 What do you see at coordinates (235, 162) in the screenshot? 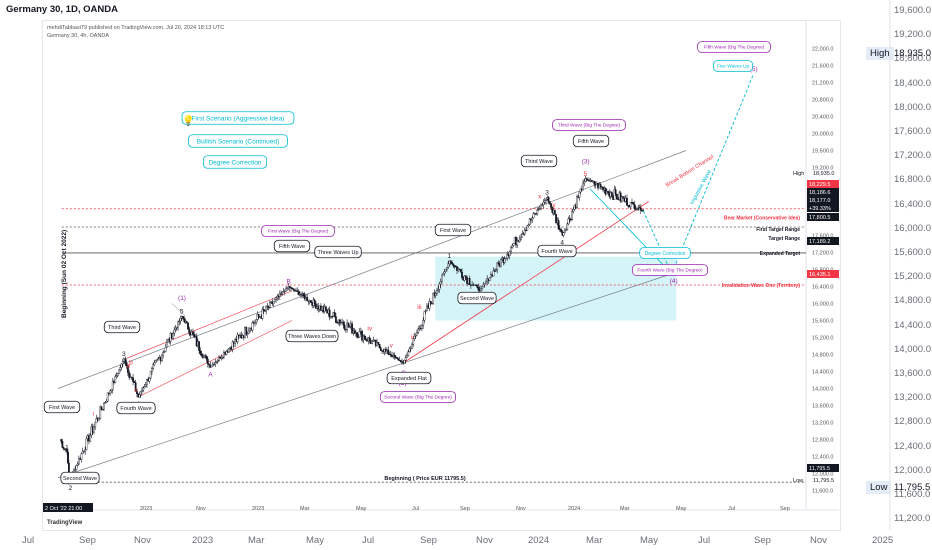
I see `scenario-degree-correction-bg` at bounding box center [235, 162].